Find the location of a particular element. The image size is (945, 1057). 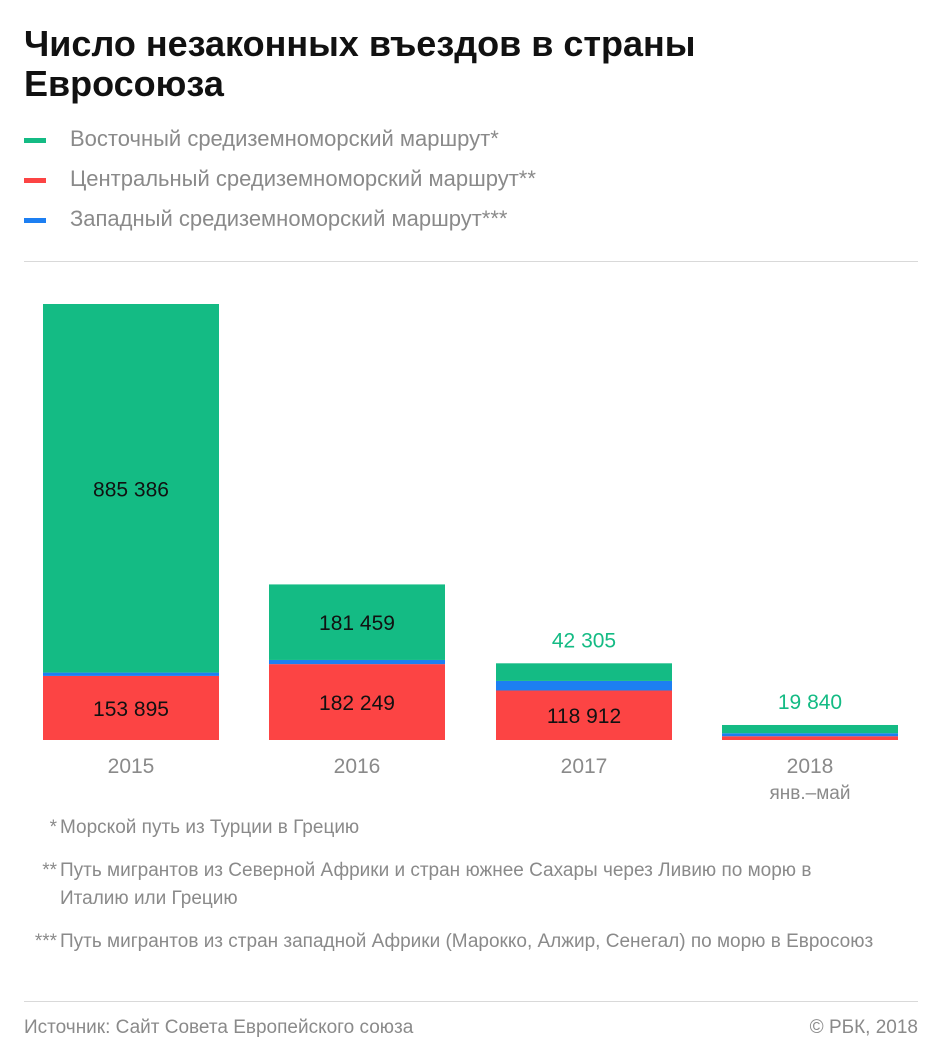

x-tick-2016: 2016 is located at coordinates (357, 766).